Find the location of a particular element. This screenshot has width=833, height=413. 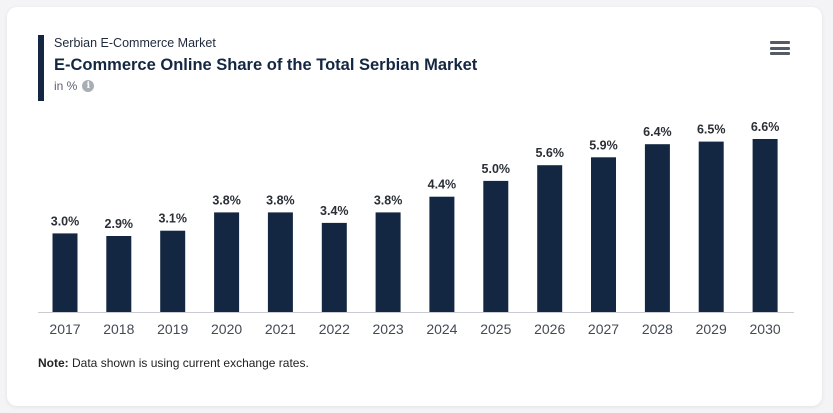

bar-2025 is located at coordinates (496, 246).